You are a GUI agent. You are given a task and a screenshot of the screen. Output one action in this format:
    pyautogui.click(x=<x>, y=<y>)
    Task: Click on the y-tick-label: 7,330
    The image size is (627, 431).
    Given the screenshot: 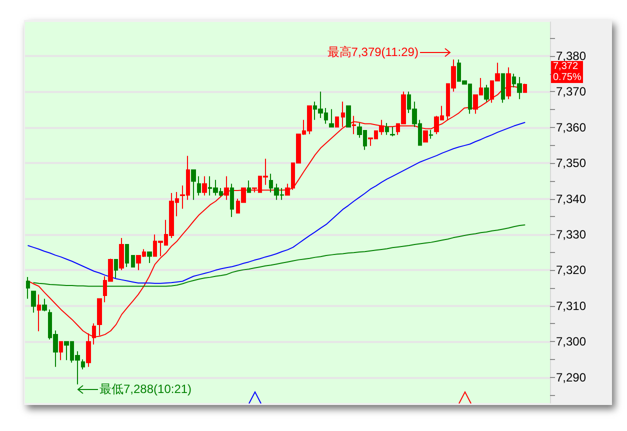 What is the action you would take?
    pyautogui.click(x=571, y=234)
    